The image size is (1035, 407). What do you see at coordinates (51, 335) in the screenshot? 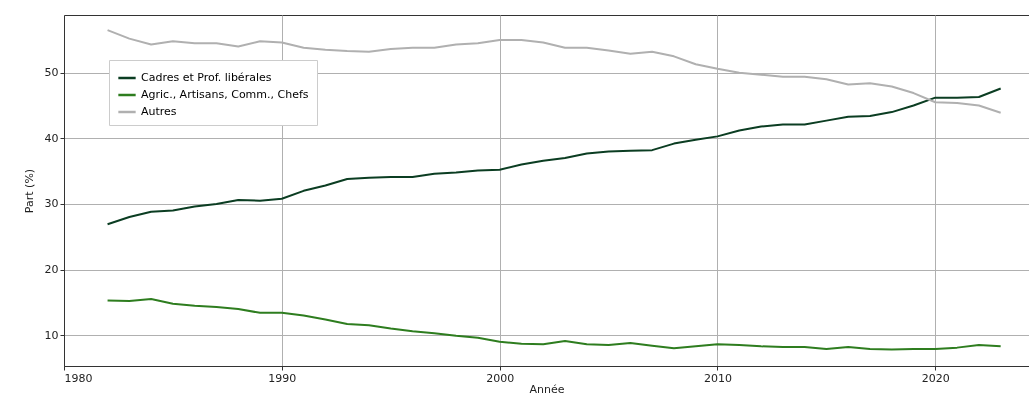
I see `y-tick-label: 10` at bounding box center [51, 335].